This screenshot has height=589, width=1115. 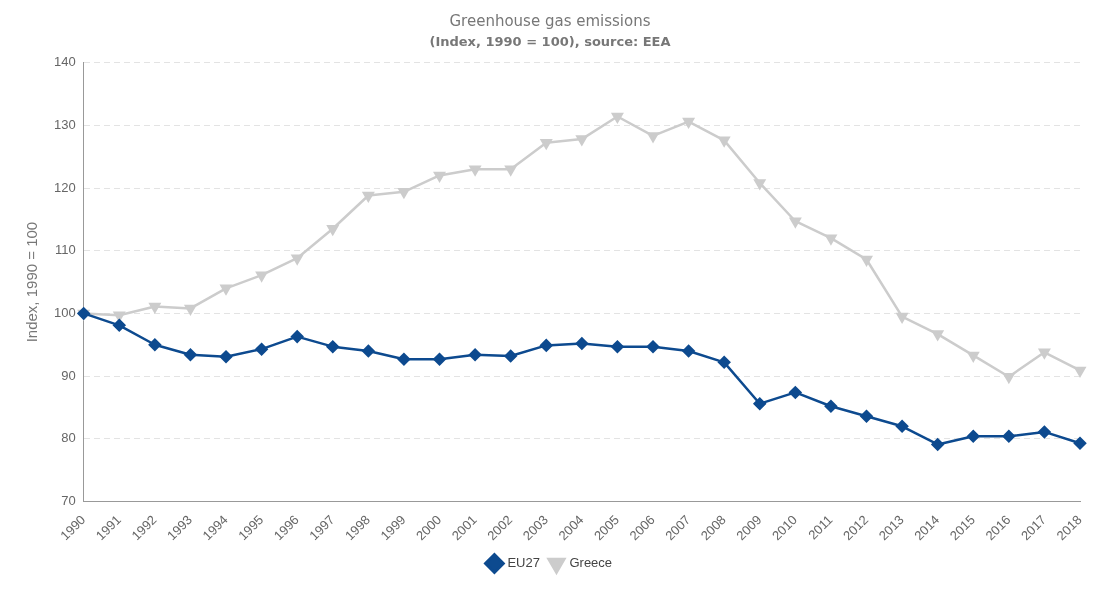 I want to click on y-tick-label: 70, so click(x=68, y=501).